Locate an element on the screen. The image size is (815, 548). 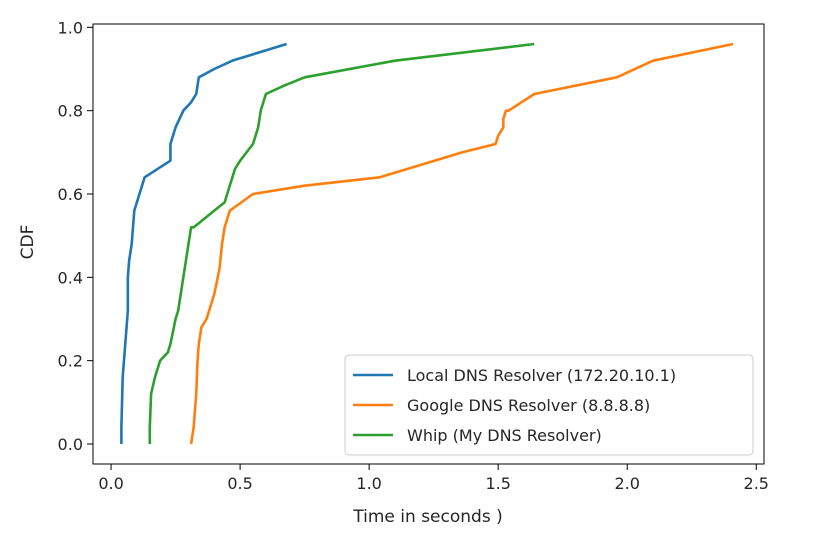
x-tick-label: 0.5 is located at coordinates (239, 483).